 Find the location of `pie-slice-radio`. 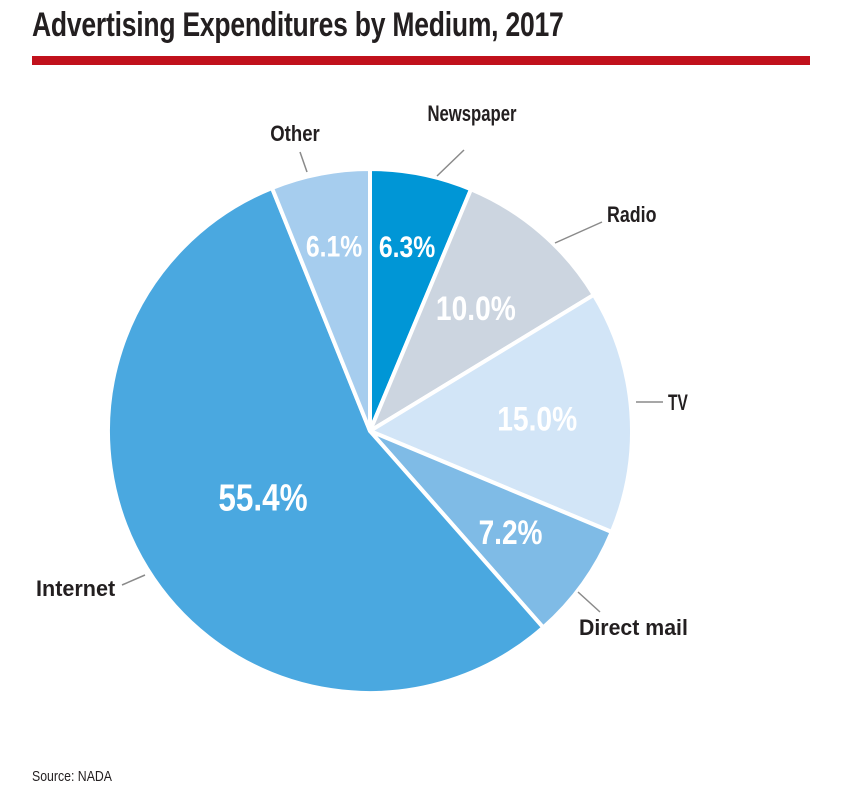

pie-slice-radio is located at coordinates (482, 310).